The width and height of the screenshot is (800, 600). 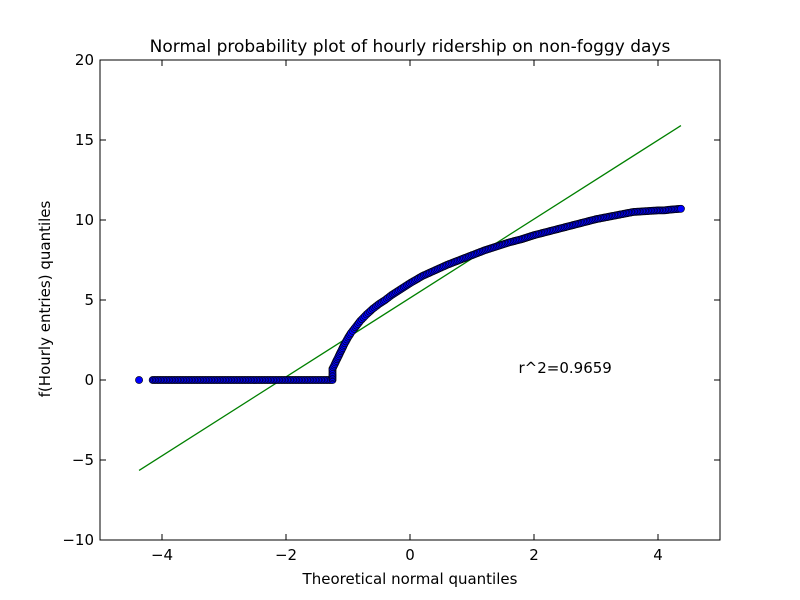 I want to click on y-tick-label: 5, so click(x=89, y=300).